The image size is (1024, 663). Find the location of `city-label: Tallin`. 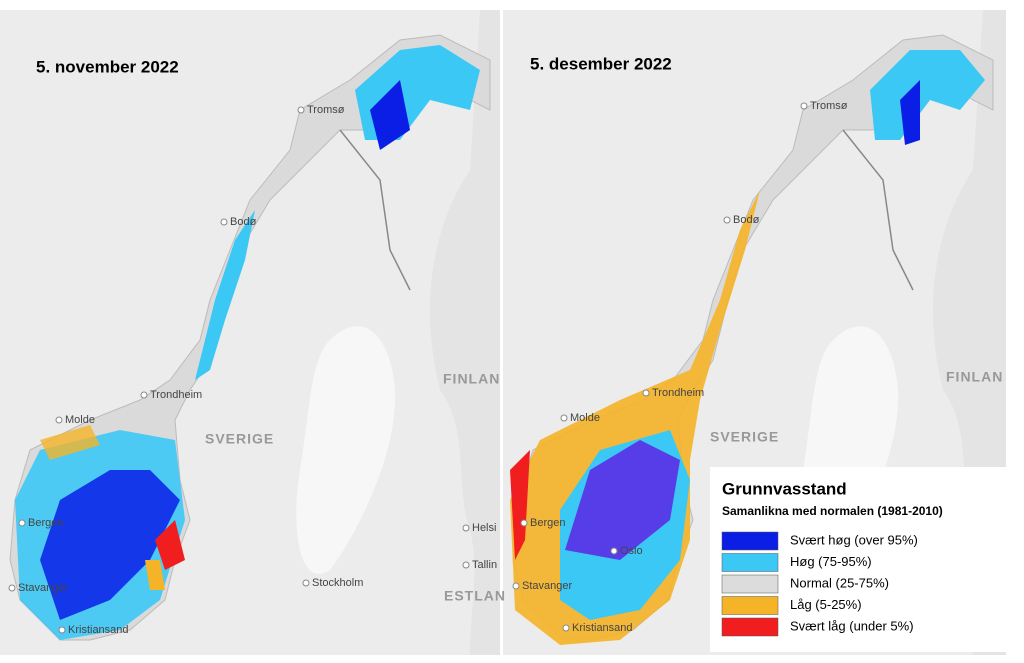

city-label: Tallin is located at coordinates (484, 565).